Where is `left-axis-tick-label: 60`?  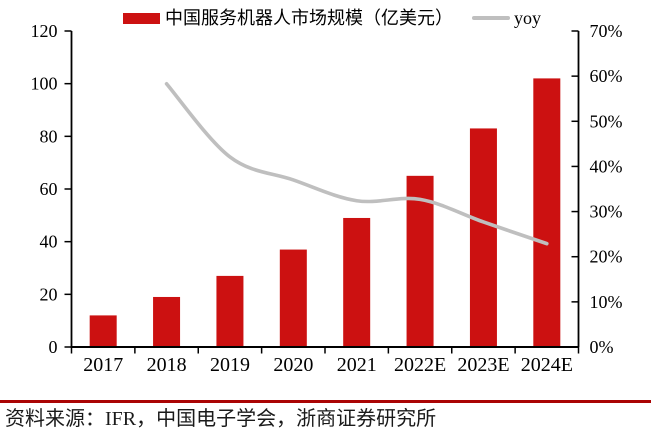 left-axis-tick-label: 60 is located at coordinates (49, 189).